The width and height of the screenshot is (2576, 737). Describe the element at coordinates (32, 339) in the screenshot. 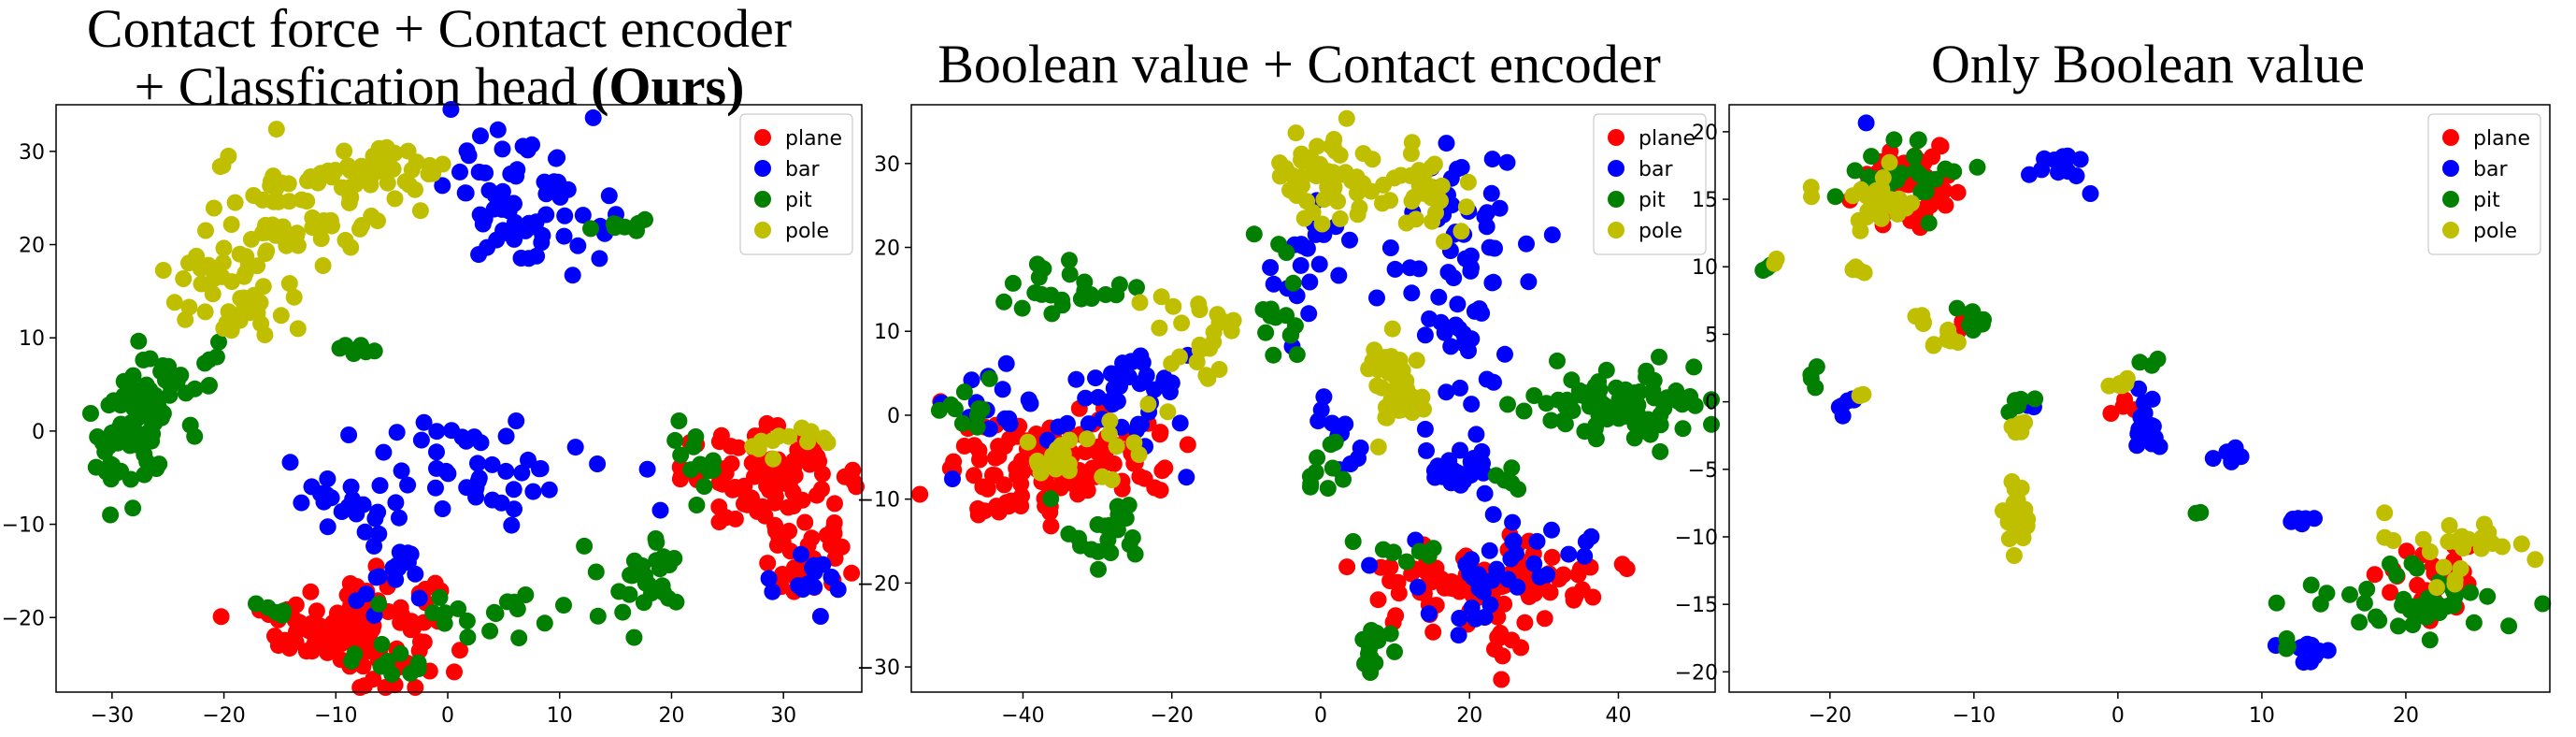

I see `y-tick-label: 10` at that location.